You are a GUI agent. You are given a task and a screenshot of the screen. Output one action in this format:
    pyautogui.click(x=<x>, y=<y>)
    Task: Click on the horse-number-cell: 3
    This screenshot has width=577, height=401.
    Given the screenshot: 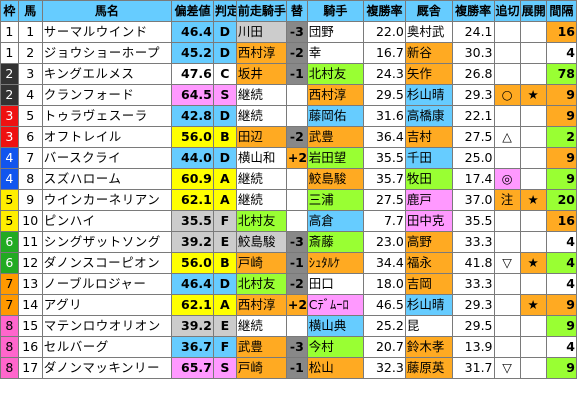 What is the action you would take?
    pyautogui.click(x=30, y=74)
    